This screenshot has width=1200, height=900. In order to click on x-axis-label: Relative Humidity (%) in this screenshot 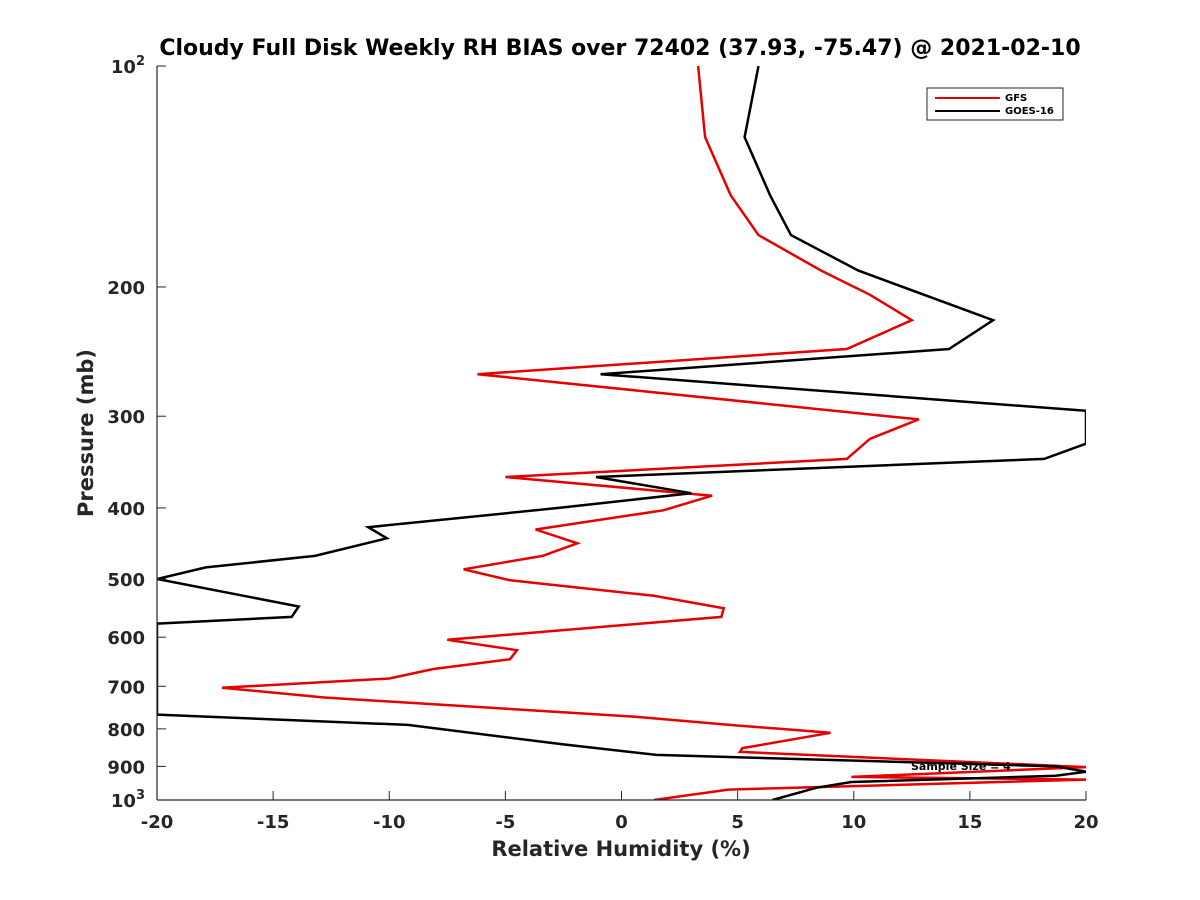, I will do `click(620, 849)`.